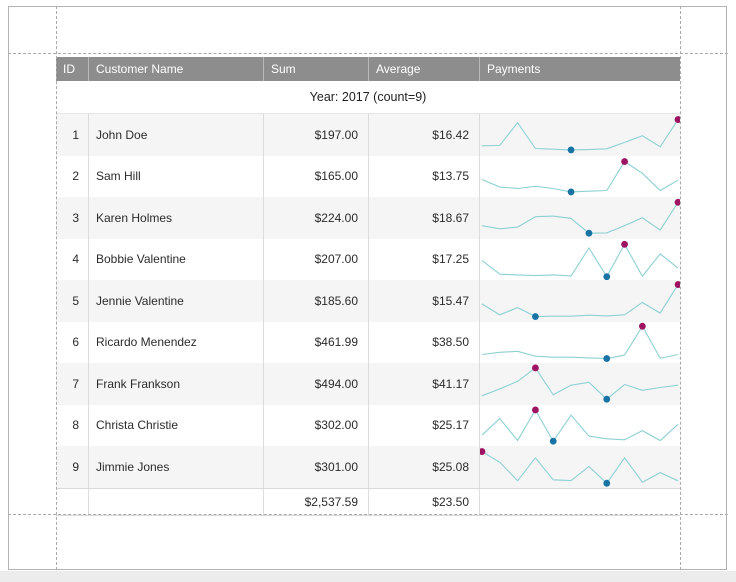  What do you see at coordinates (423, 301) in the screenshot?
I see `average-value: $15.47` at bounding box center [423, 301].